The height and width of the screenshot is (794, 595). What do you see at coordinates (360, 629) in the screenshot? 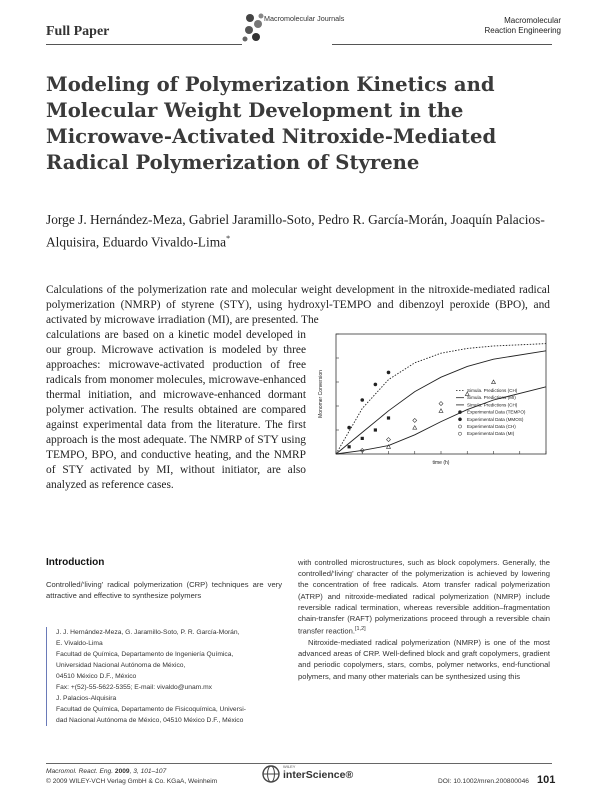
I see `citation-ref: [1,2]` at bounding box center [360, 629].